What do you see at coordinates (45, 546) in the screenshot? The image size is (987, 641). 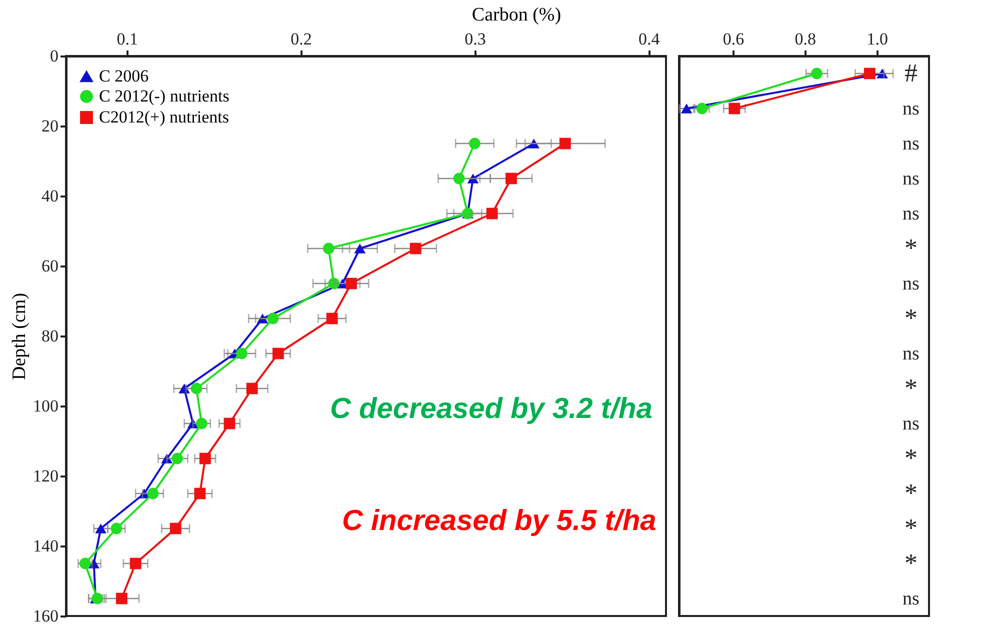 I see `y-tick-label: 140` at bounding box center [45, 546].